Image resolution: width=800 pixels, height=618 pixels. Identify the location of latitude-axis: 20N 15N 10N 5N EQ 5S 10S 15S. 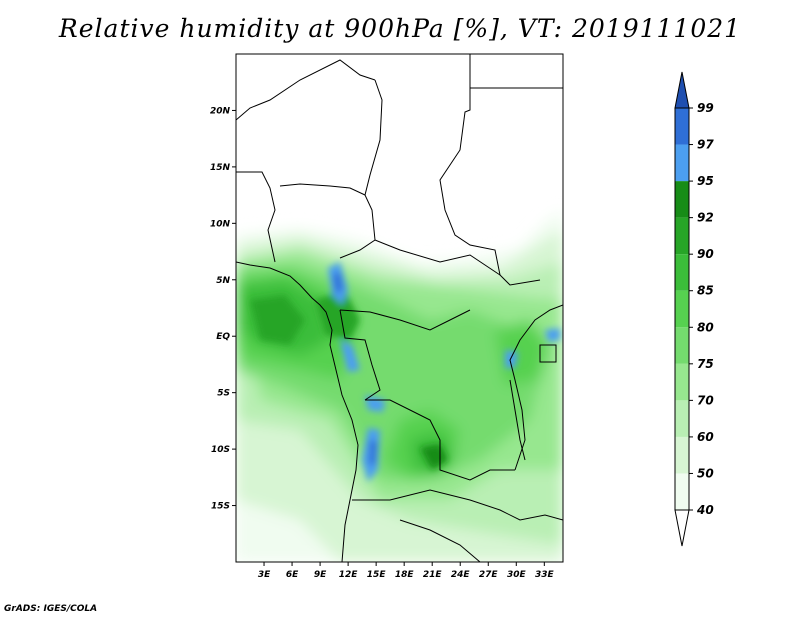
(223, 309).